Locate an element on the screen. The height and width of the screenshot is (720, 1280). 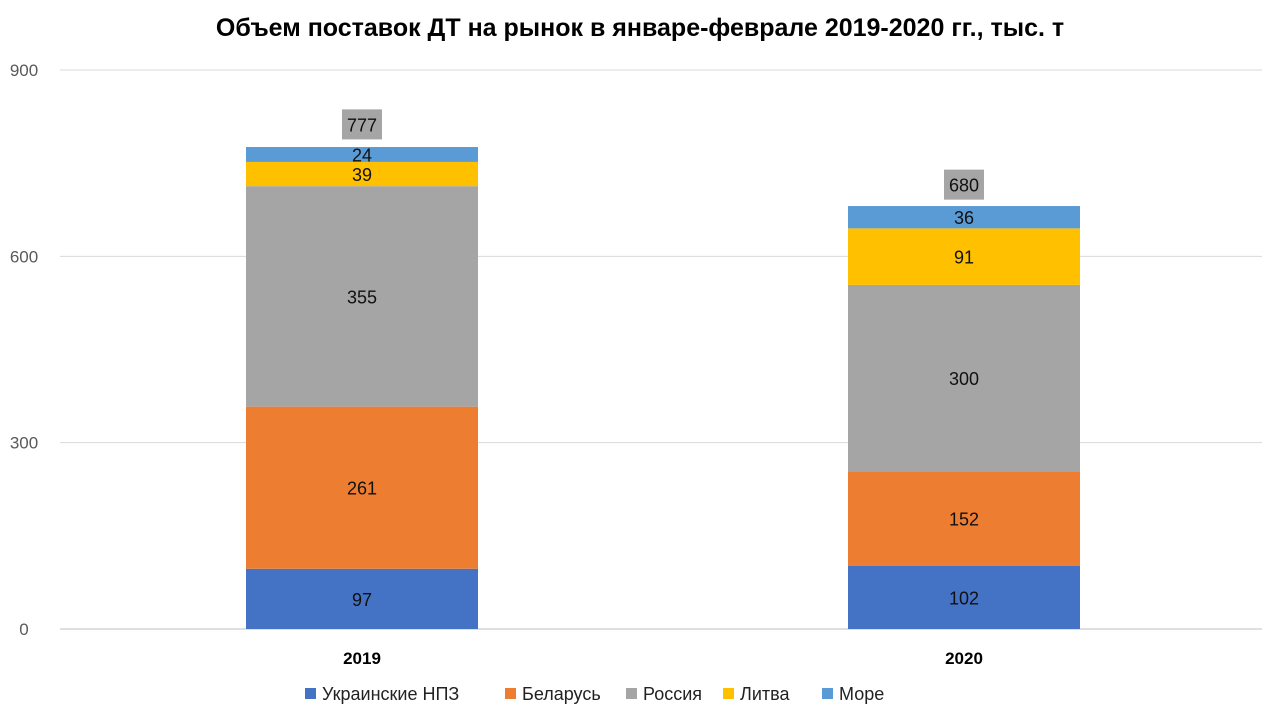
legend-label: Литва is located at coordinates (765, 694).